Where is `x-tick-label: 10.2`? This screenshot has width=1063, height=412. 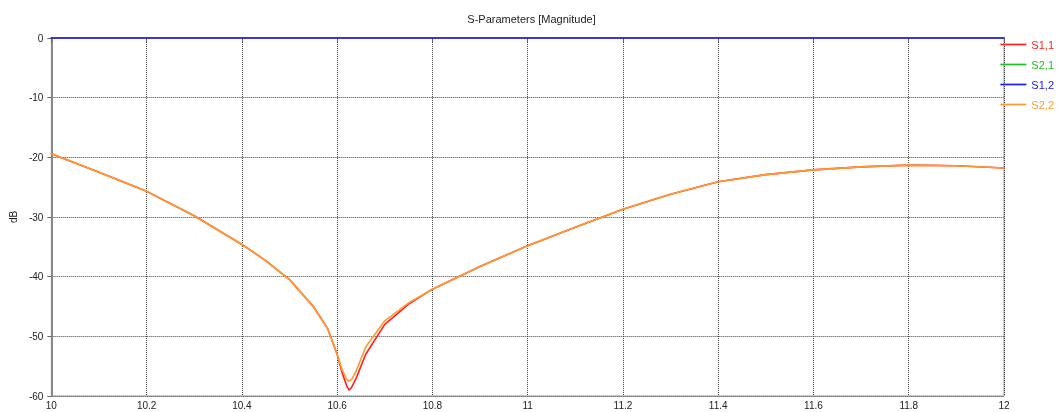
x-tick-label: 10.2 is located at coordinates (146, 405).